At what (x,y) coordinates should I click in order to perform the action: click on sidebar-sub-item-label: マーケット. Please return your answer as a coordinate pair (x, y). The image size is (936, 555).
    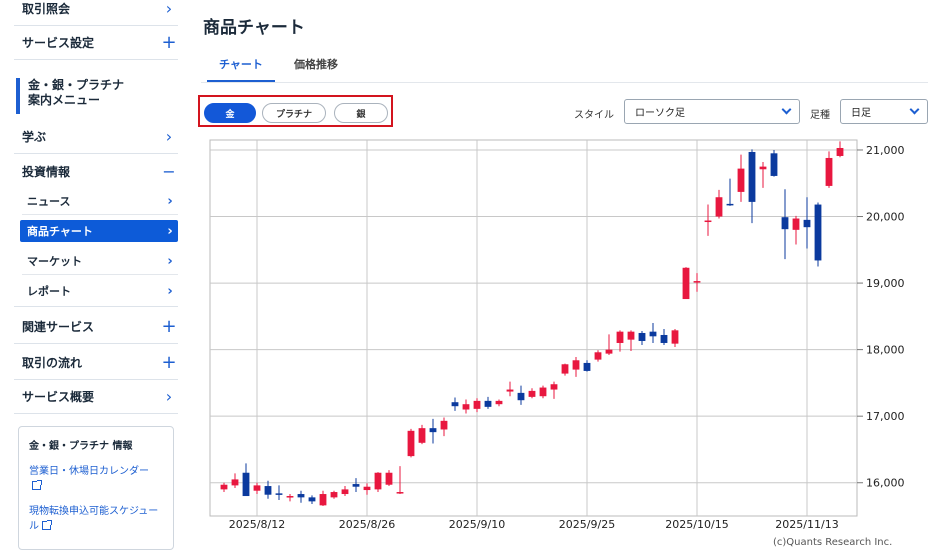
    Looking at the image, I should click on (54, 261).